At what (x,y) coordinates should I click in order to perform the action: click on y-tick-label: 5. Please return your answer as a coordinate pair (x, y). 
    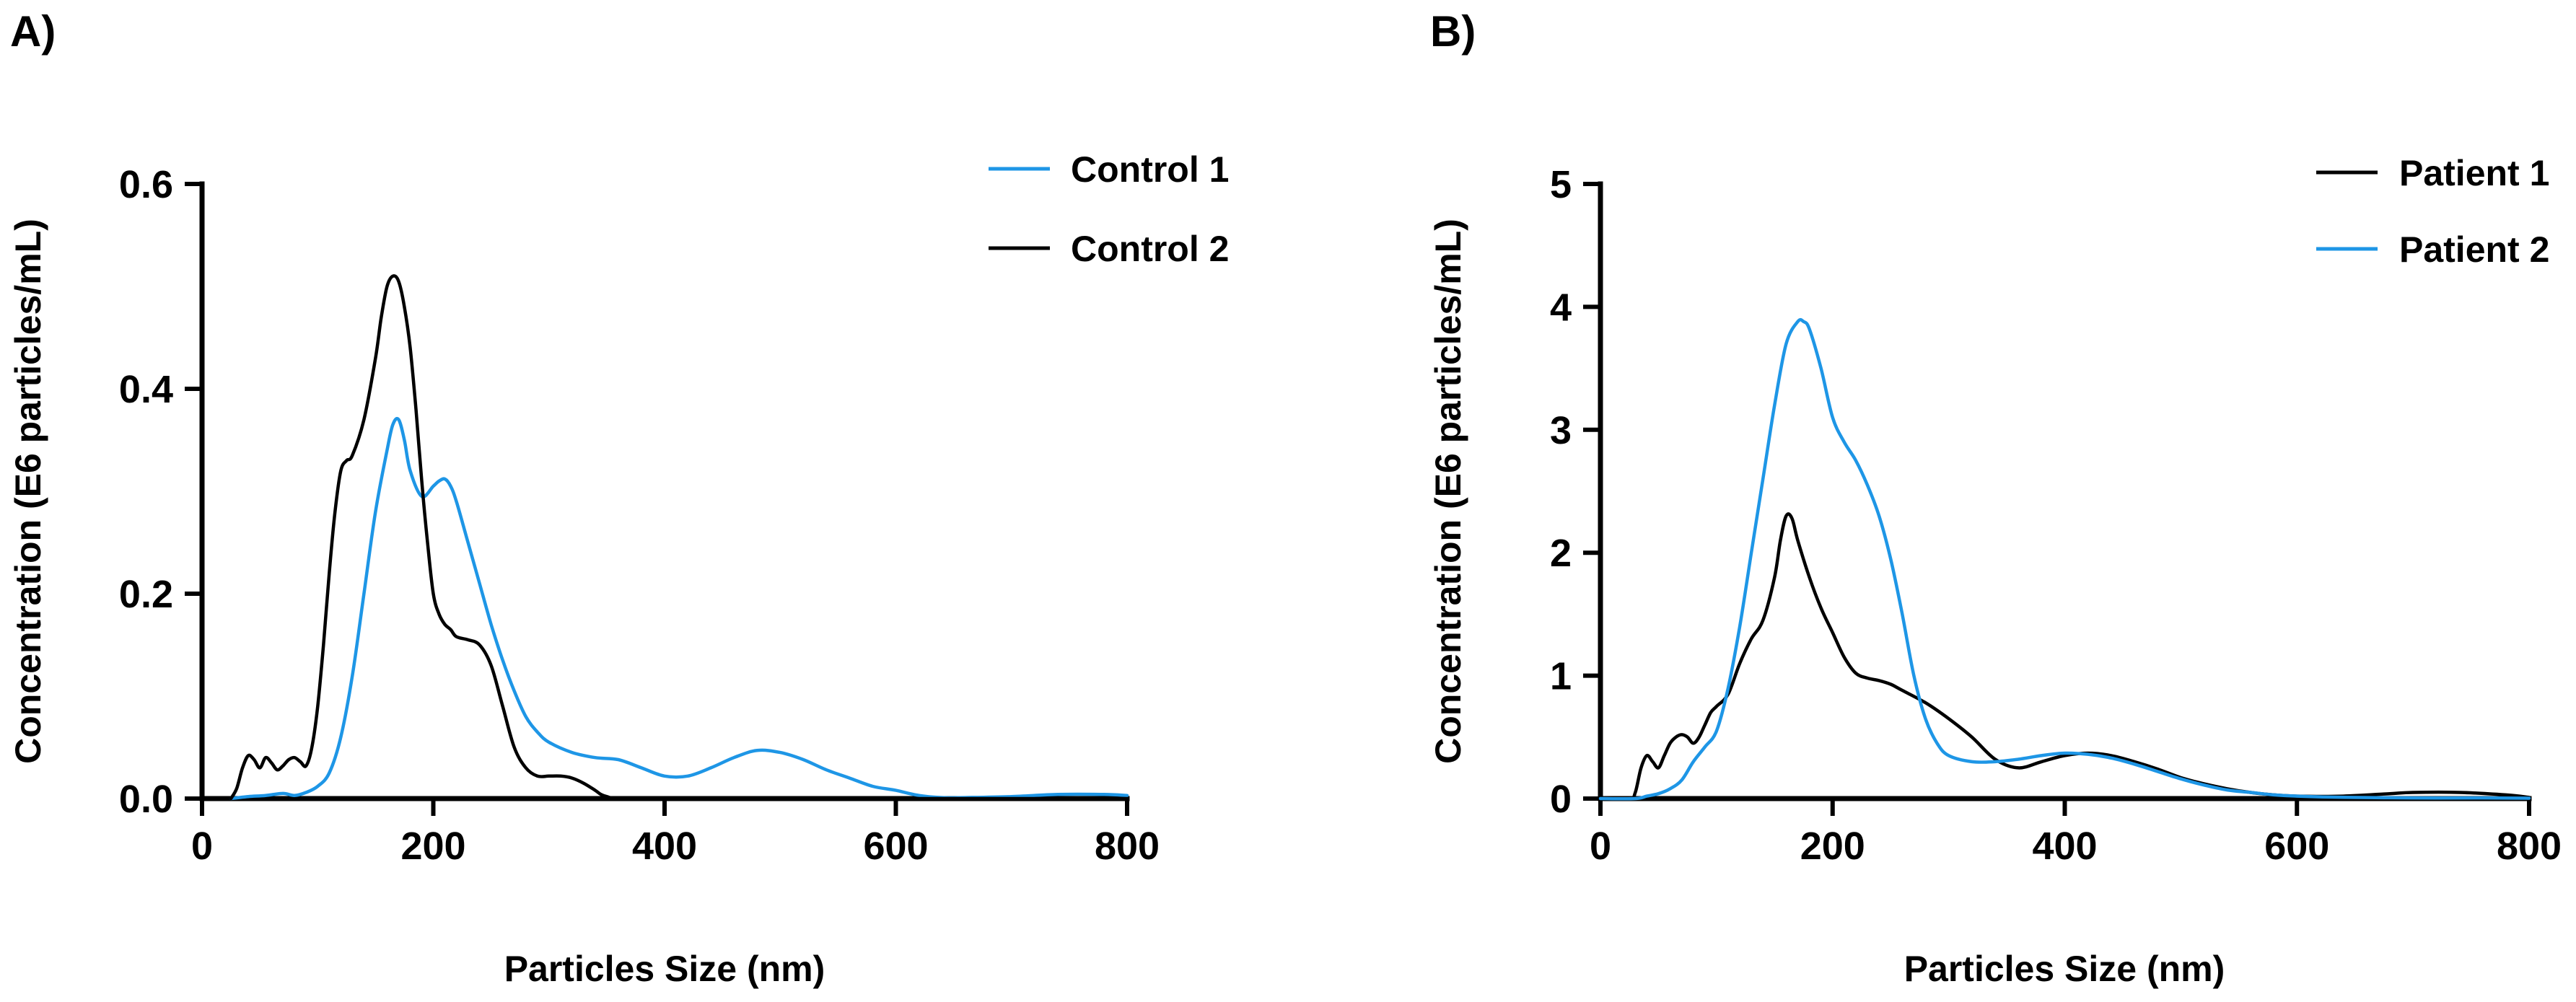
    Looking at the image, I should click on (1561, 185).